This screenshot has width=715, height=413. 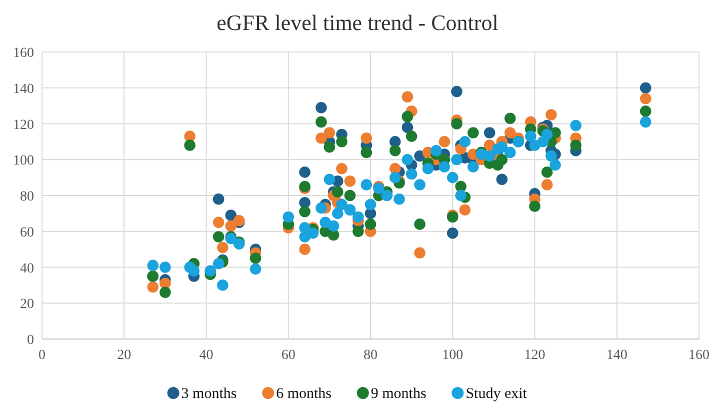 What do you see at coordinates (23, 89) in the screenshot?
I see `y-tick-label: 140` at bounding box center [23, 89].